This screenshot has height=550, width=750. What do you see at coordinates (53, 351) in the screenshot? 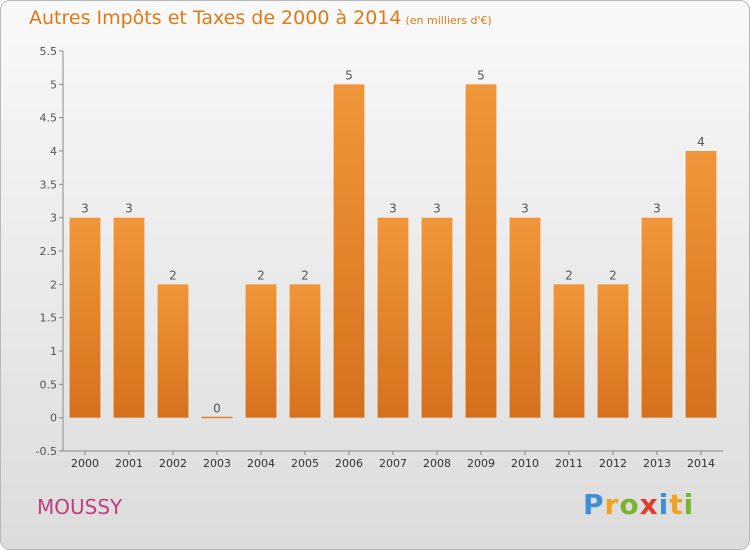
I see `y-tick-label: 1` at bounding box center [53, 351].